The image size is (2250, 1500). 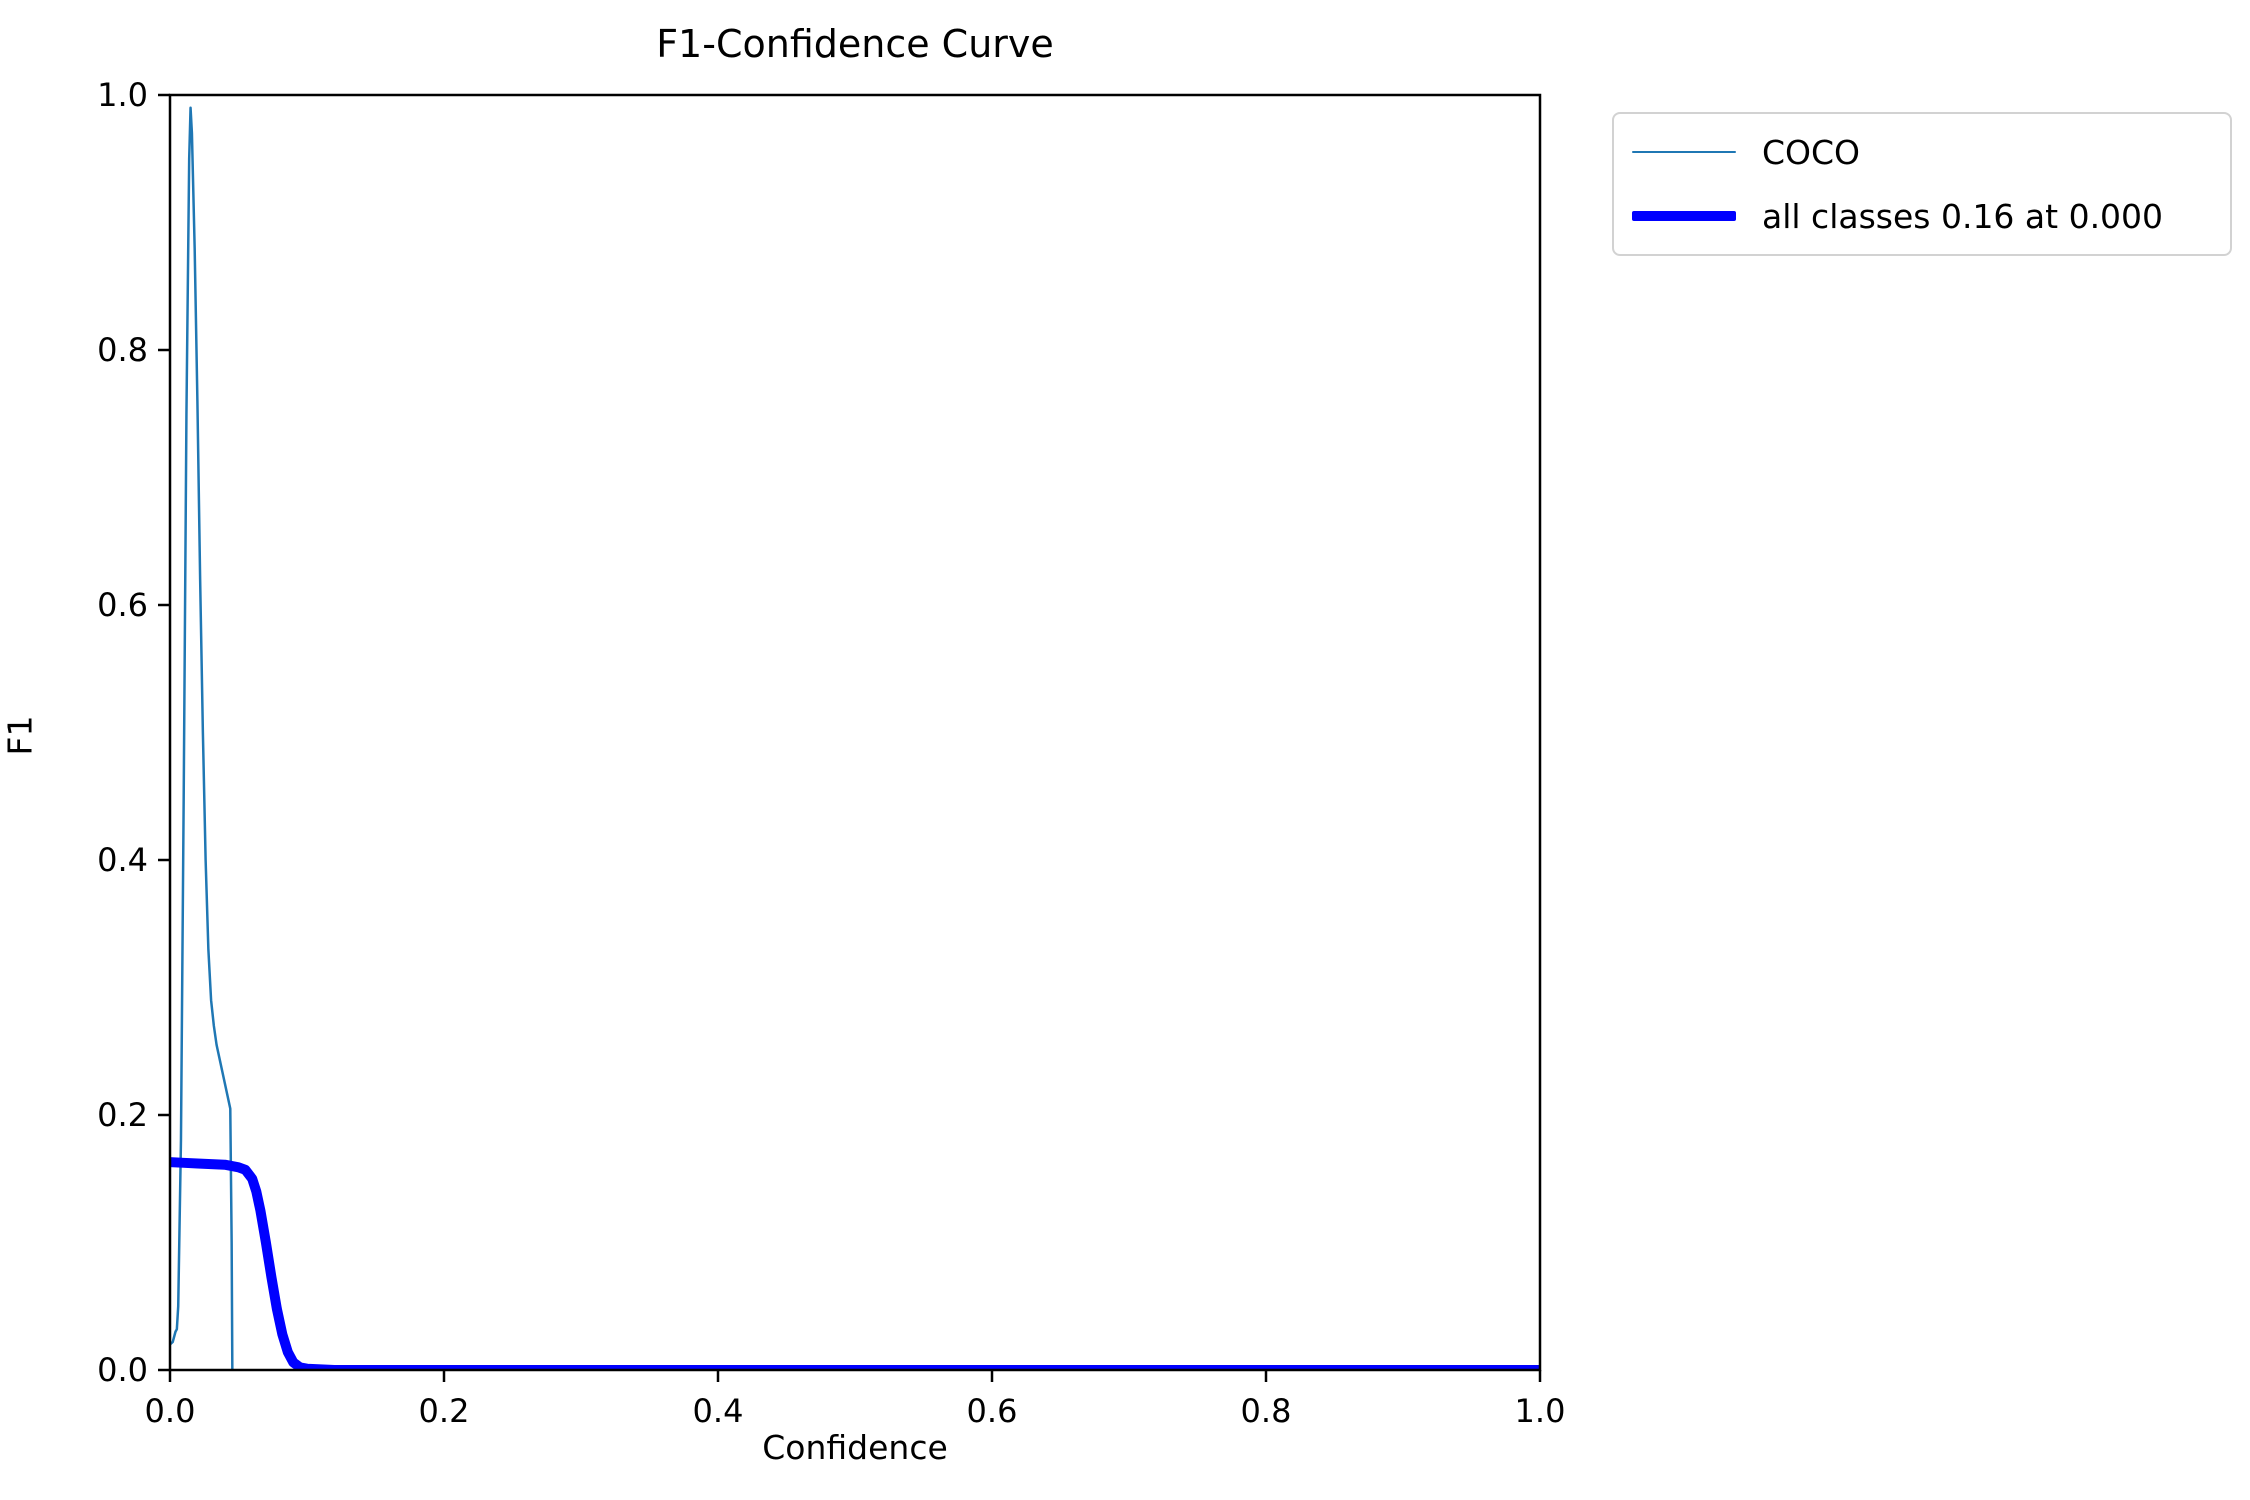 I want to click on y-tick-label: 0.4, so click(x=122, y=860).